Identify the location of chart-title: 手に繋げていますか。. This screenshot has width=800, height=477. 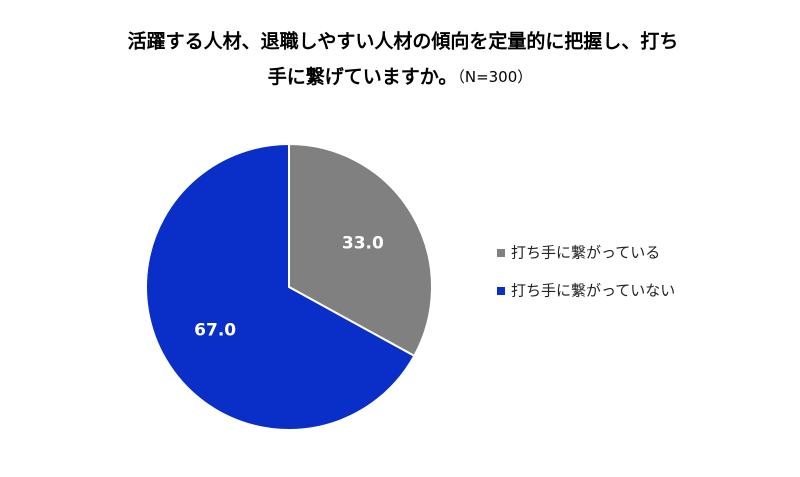
(363, 76).